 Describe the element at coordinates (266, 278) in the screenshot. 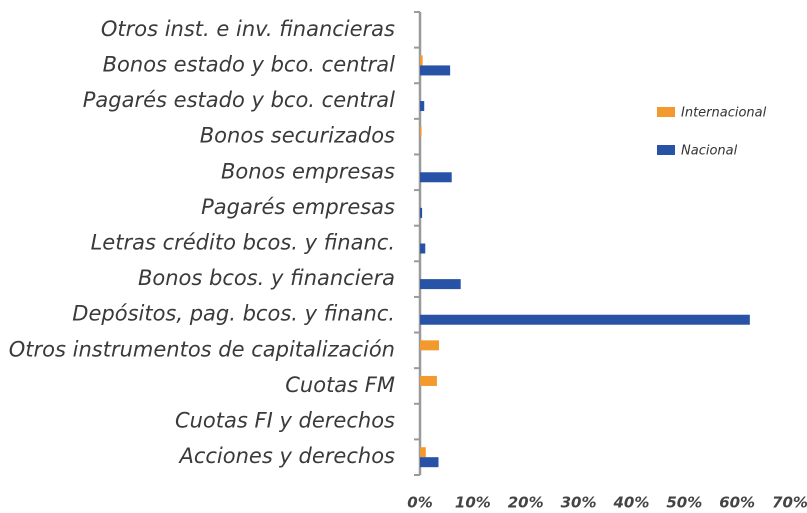

I see `category-label: Bonos bcos. y financiera` at that location.